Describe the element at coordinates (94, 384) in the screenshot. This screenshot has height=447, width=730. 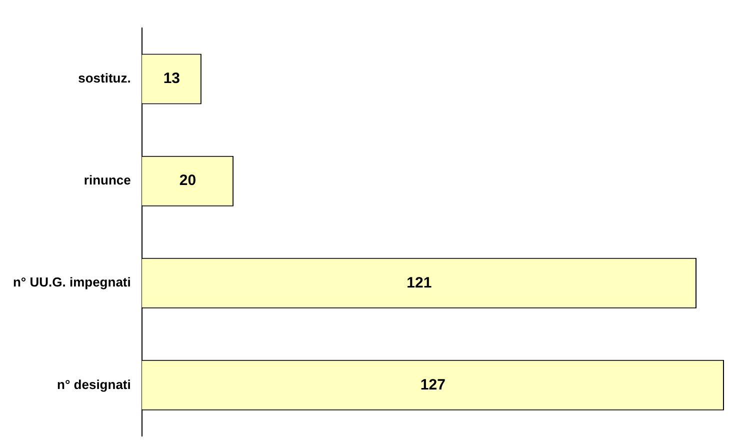
I see `y-tick-label: n° designati` at that location.